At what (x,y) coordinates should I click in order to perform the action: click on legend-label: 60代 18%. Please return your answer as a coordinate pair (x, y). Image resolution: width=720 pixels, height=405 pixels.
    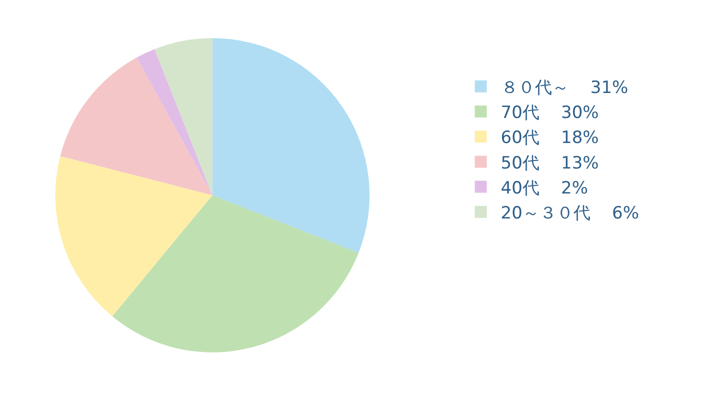
    Looking at the image, I should click on (549, 138).